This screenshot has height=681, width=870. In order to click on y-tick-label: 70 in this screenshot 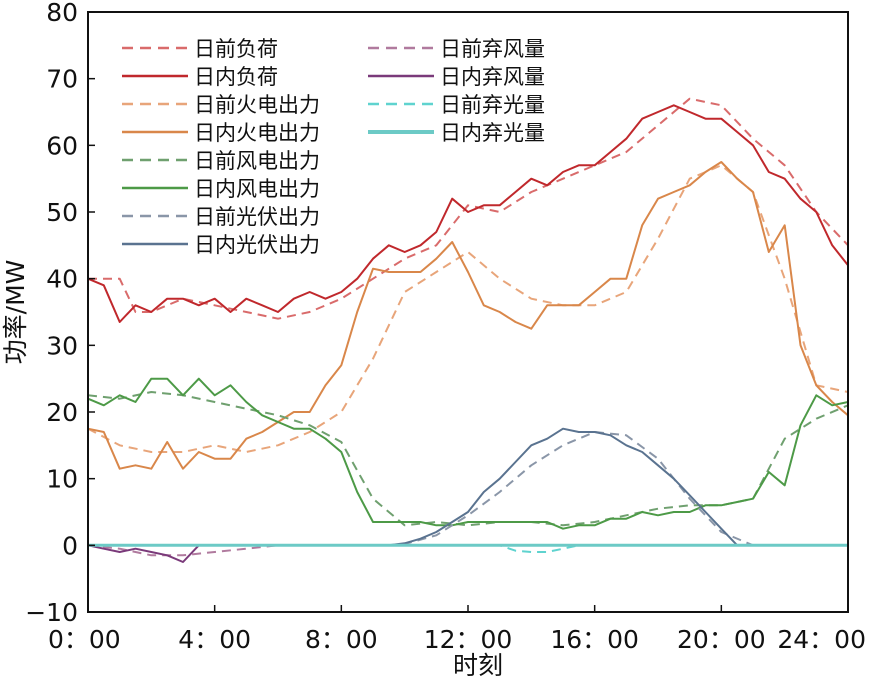, I will do `click(62, 79)`.